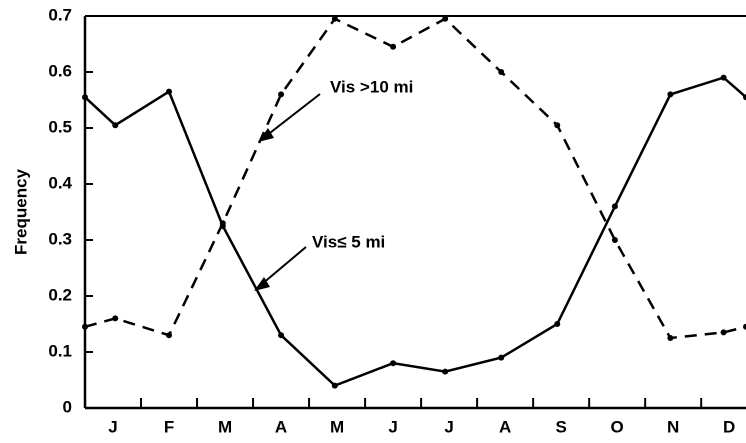 The height and width of the screenshot is (443, 746). Describe the element at coordinates (560, 426) in the screenshot. I see `x-tick-label: S` at that location.